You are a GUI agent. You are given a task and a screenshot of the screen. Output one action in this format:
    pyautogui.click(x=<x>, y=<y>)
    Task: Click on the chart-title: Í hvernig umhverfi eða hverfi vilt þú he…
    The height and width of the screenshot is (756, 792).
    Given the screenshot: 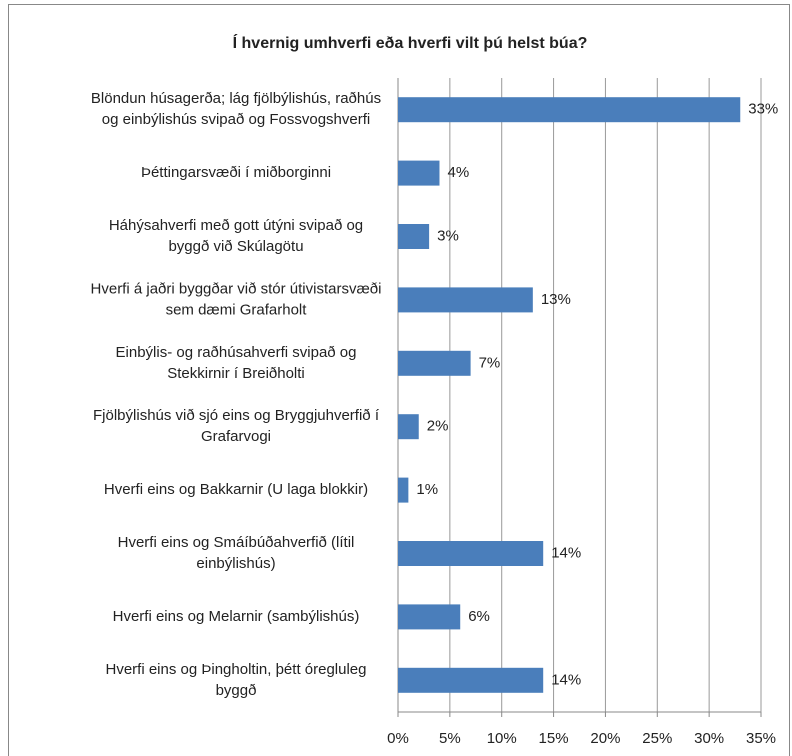 What is the action you would take?
    pyautogui.click(x=410, y=42)
    